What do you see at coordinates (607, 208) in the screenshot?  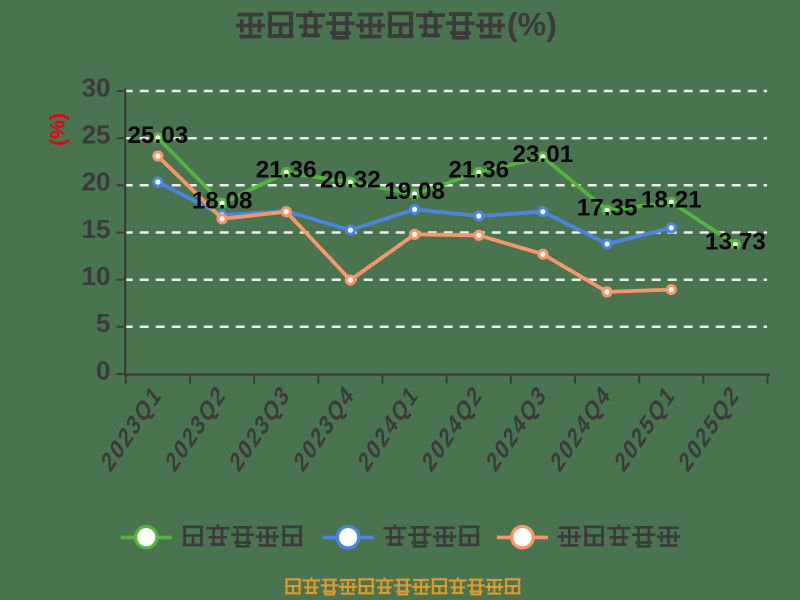 I see `svg-text: 17.35` at bounding box center [607, 208].